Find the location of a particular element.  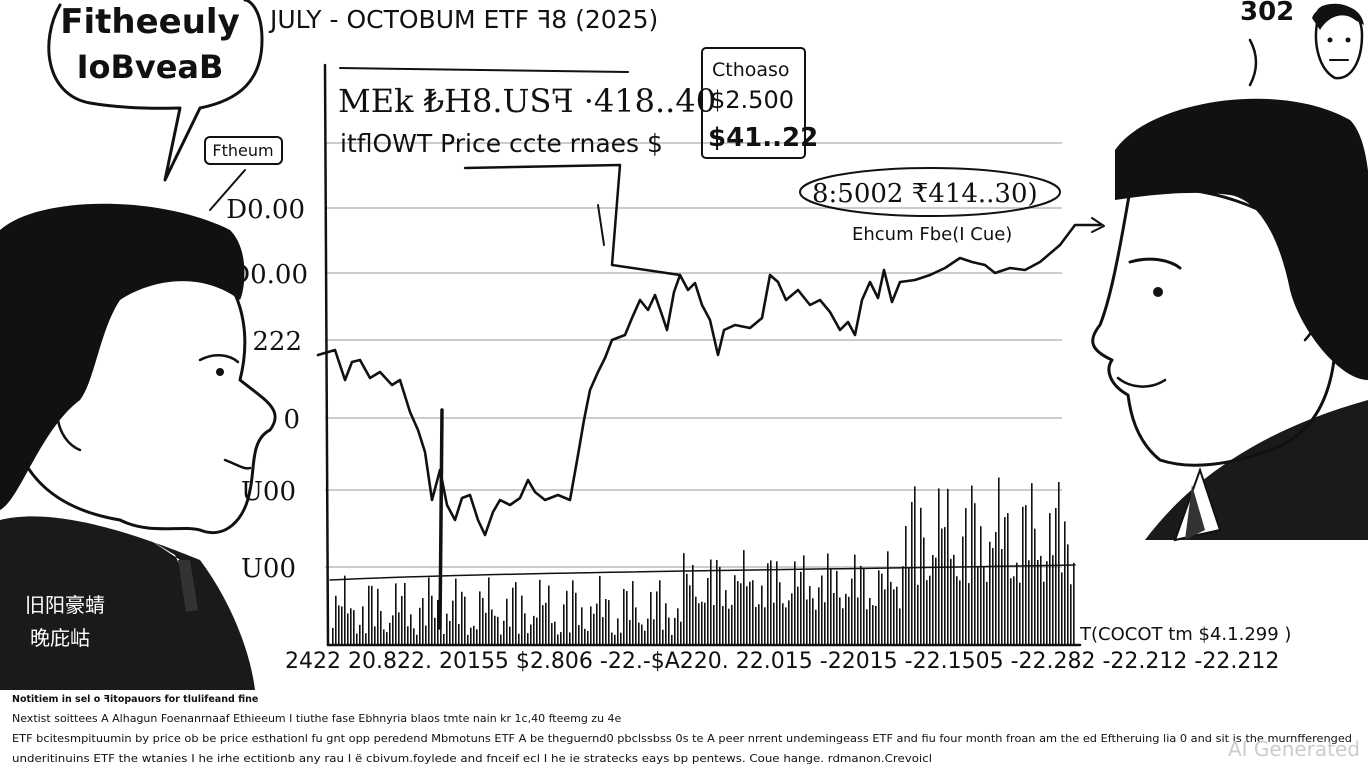

underline is located at coordinates (484, 70).